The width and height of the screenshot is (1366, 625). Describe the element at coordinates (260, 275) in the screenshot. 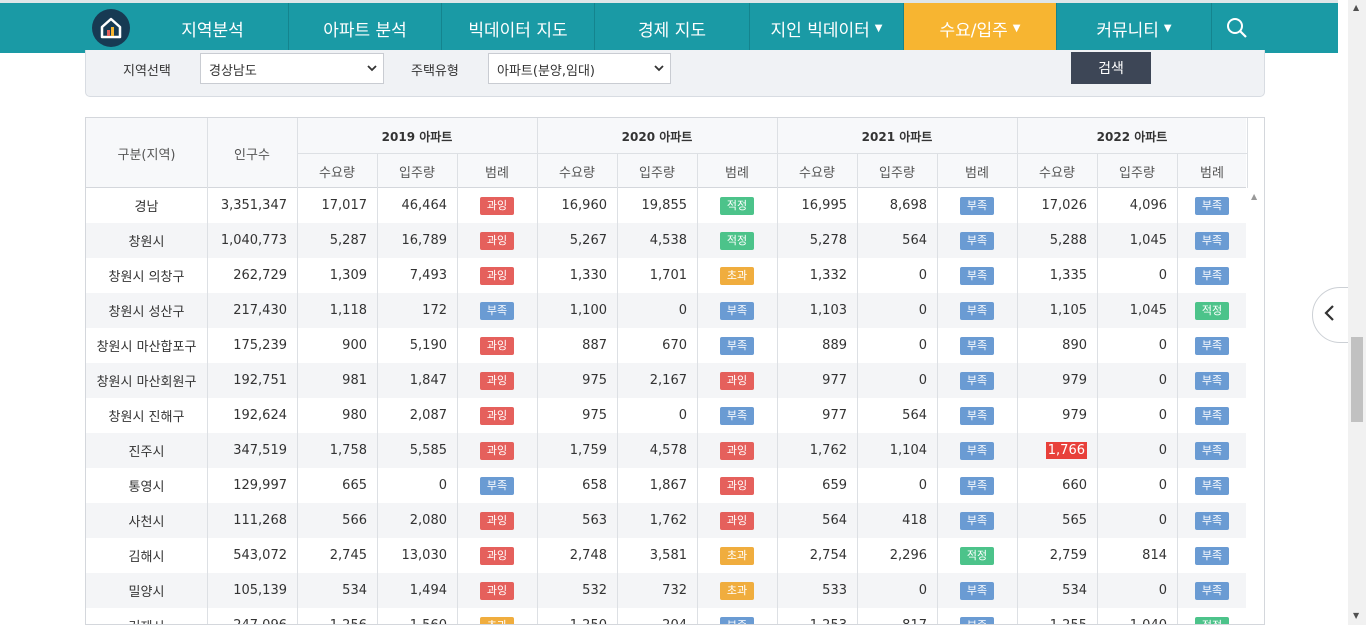

I see `cell-population: 262,729` at that location.